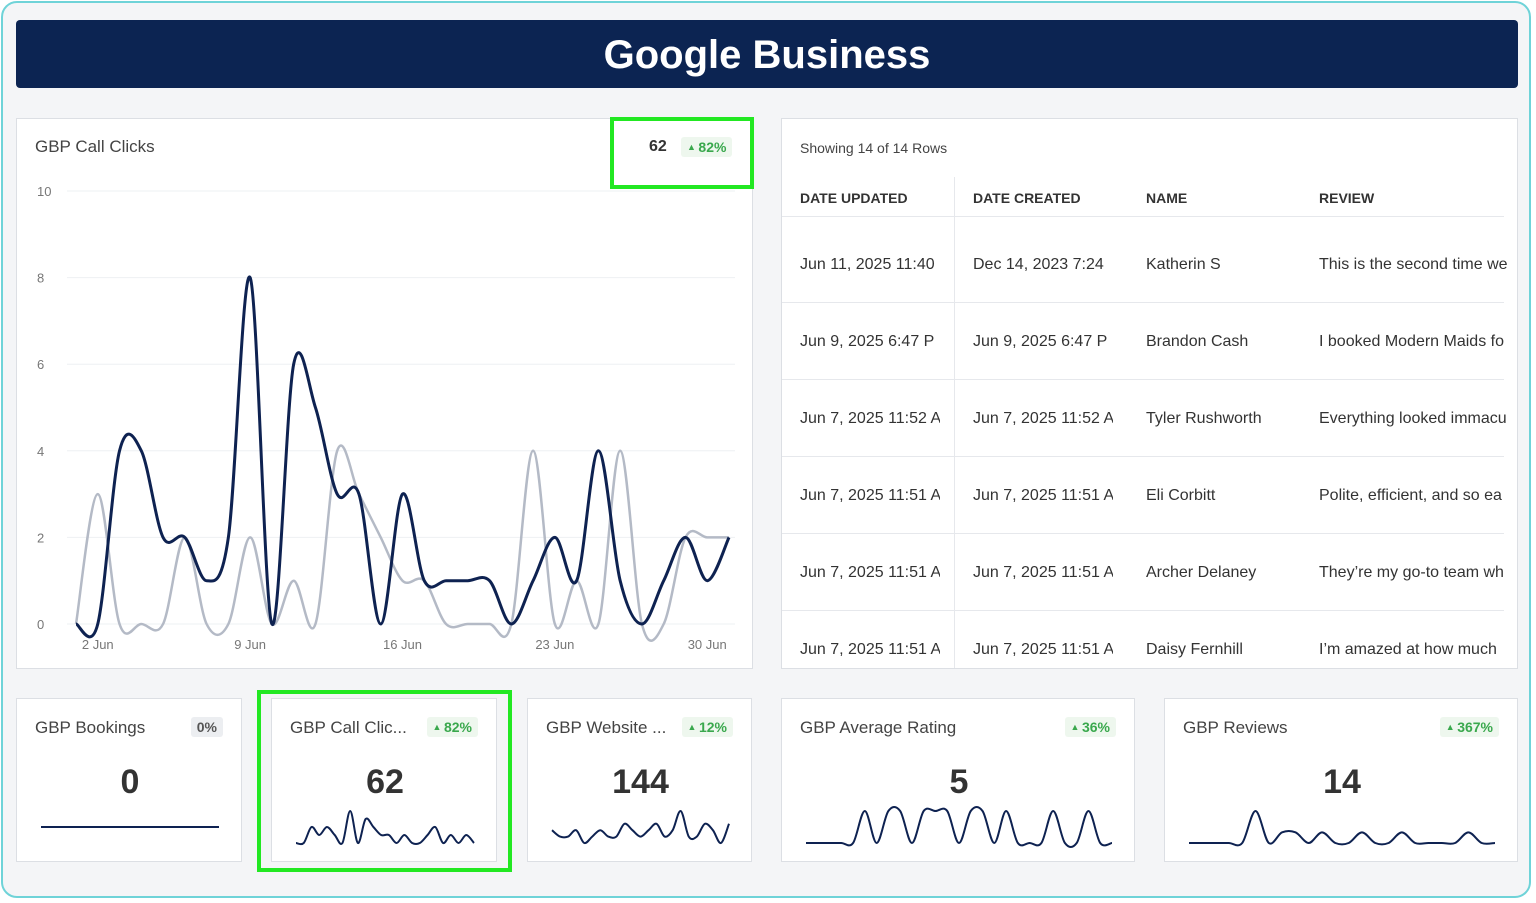 This screenshot has width=1536, height=903. What do you see at coordinates (1347, 198) in the screenshot?
I see `column-header: REVIEW` at bounding box center [1347, 198].